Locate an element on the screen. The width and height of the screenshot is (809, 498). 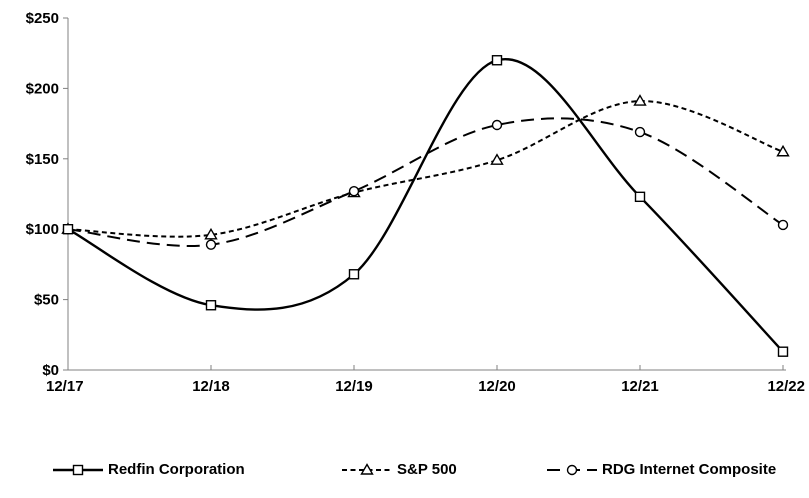
x-tick-label: 12/19 is located at coordinates (354, 386).